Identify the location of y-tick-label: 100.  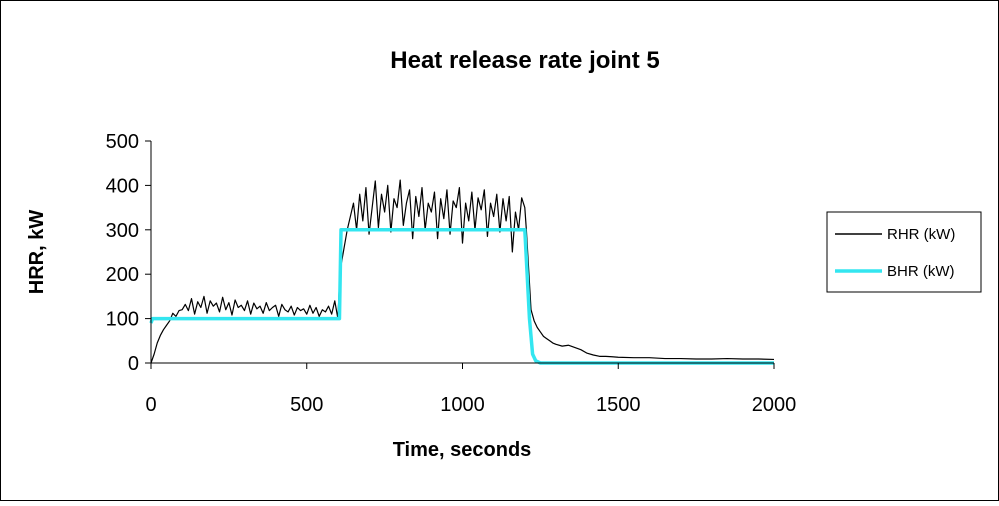
(122, 320).